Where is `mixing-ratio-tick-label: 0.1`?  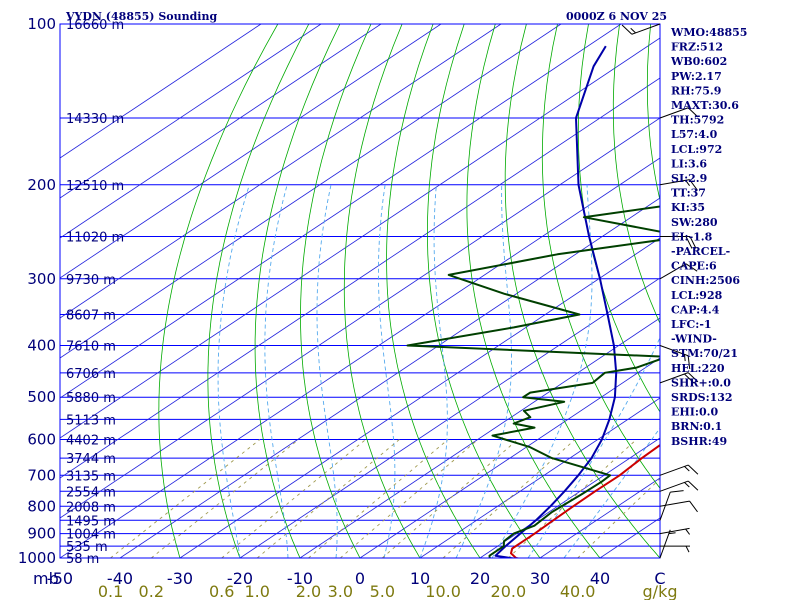 mixing-ratio-tick-label: 0.1 is located at coordinates (110, 591).